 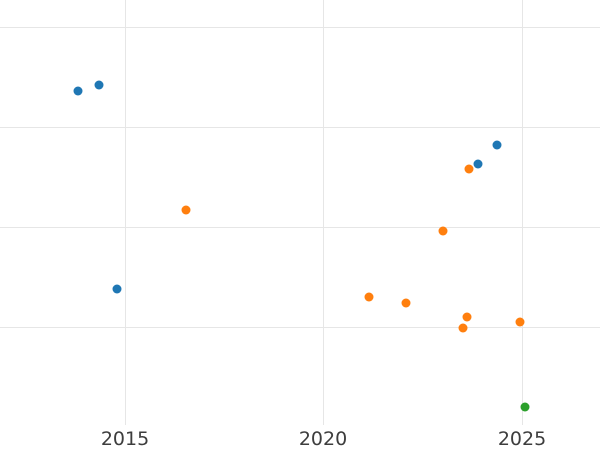 What do you see at coordinates (125, 439) in the screenshot?
I see `x-tick-label: 2015` at bounding box center [125, 439].